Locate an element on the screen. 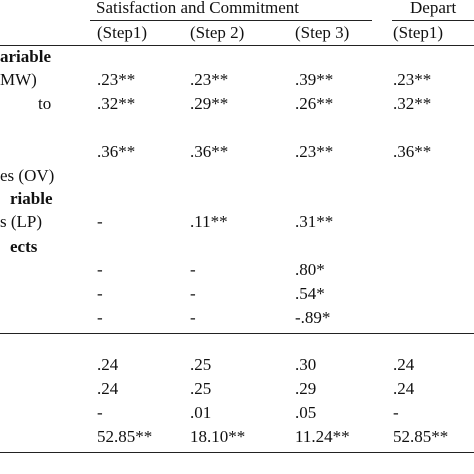  row-label: ariable is located at coordinates (25, 56).